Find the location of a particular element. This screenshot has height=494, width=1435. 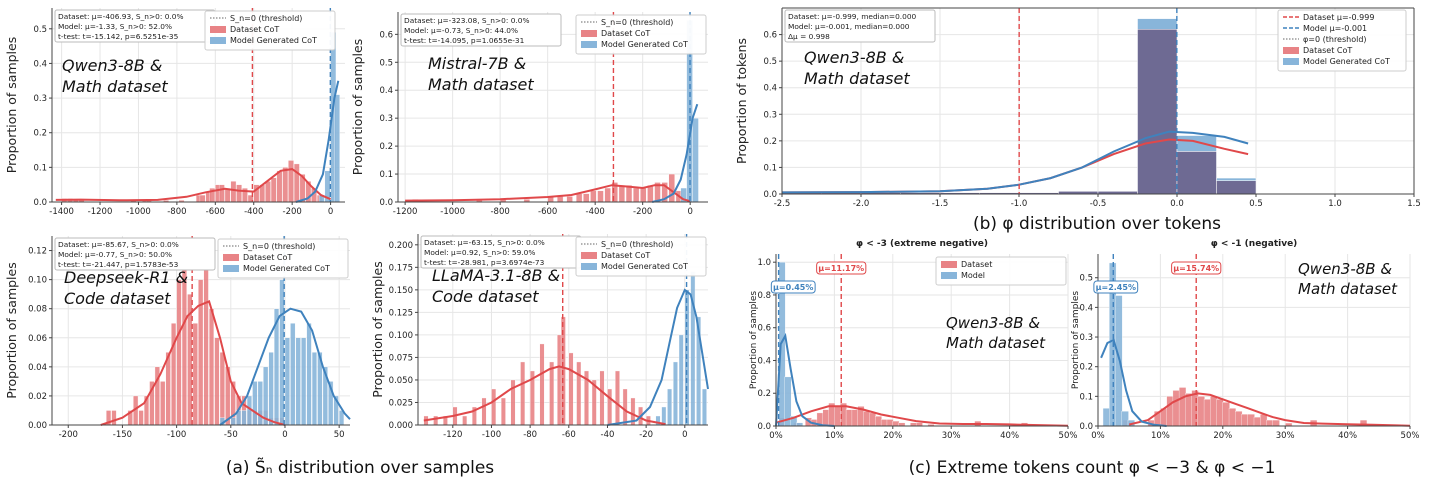

y-tick-label: 0.100 is located at coordinates (401, 336).